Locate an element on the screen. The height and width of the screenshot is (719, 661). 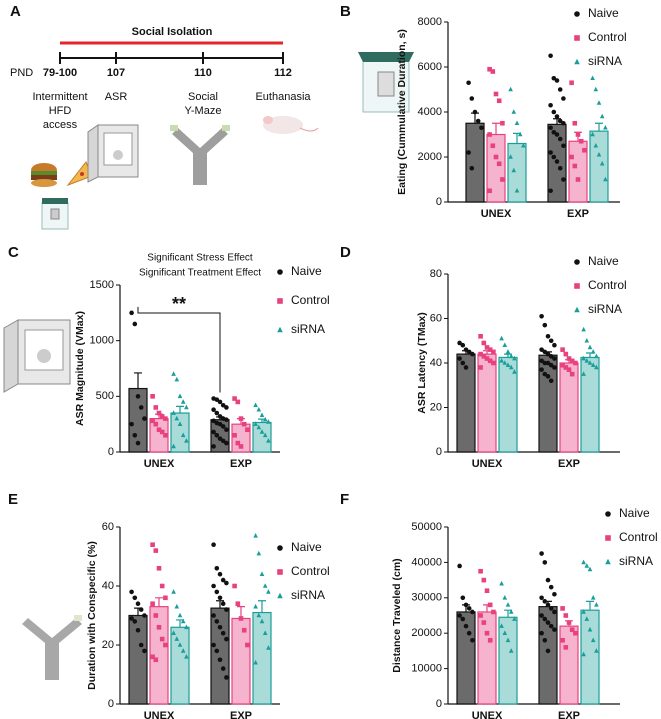
event-label: HFD is located at coordinates (60, 111).